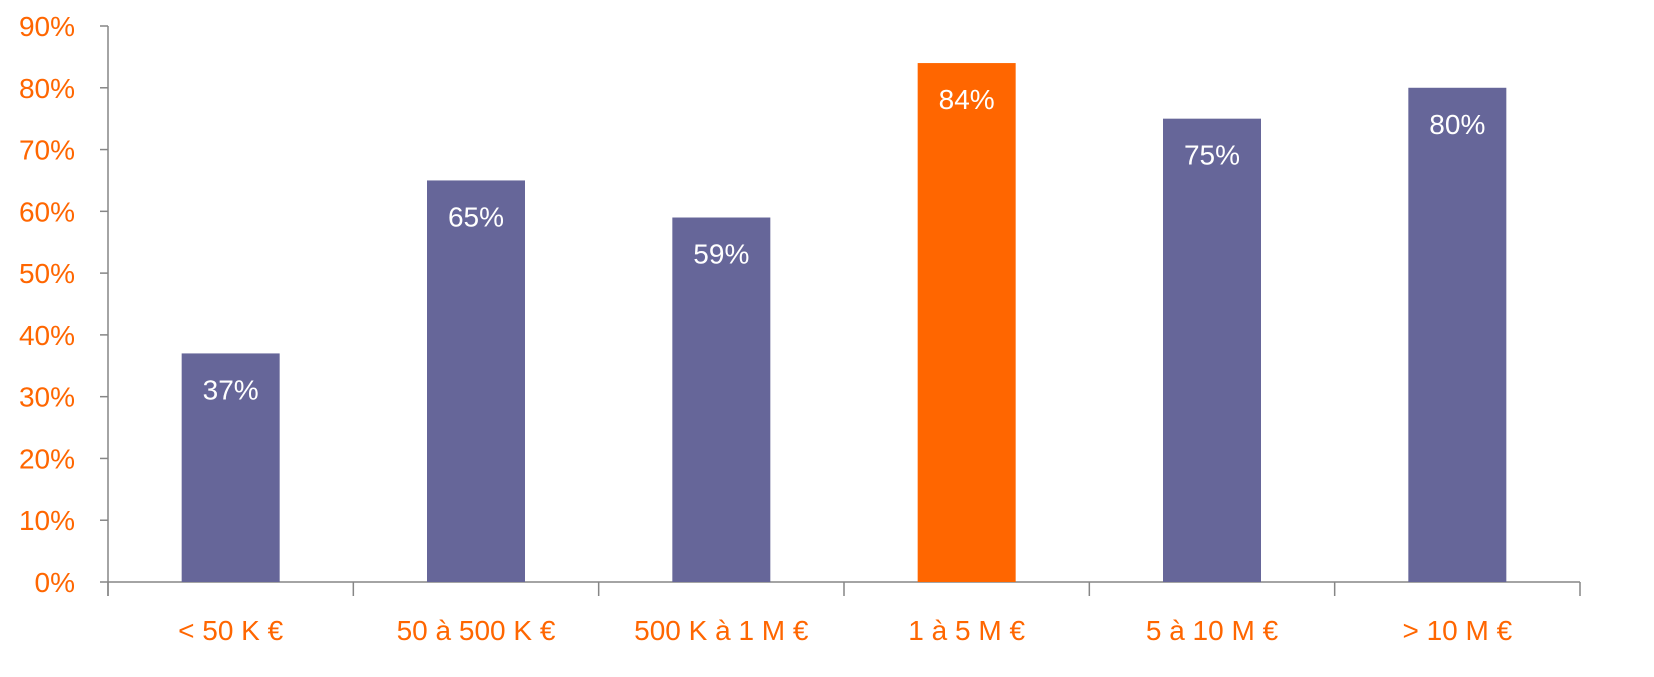 Image resolution: width=1654 pixels, height=677 pixels. Describe the element at coordinates (476, 630) in the screenshot. I see `x-tick-label: 50 à 500 K €` at that location.